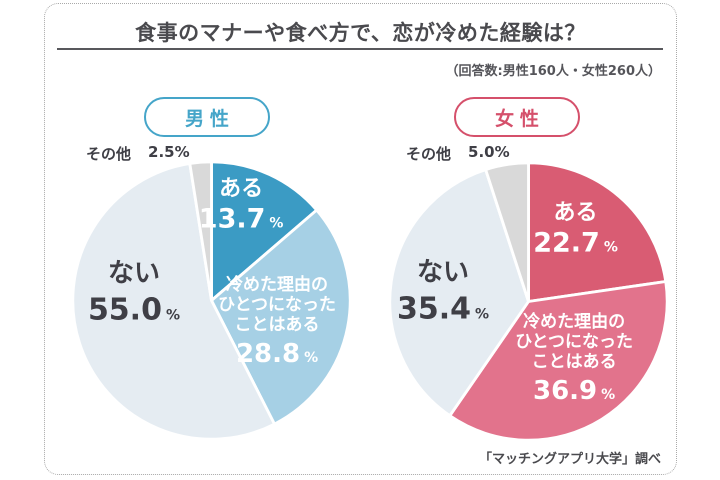 The height and width of the screenshot is (480, 720). I want to click on gender-badge-women: 女性, so click(517, 117).